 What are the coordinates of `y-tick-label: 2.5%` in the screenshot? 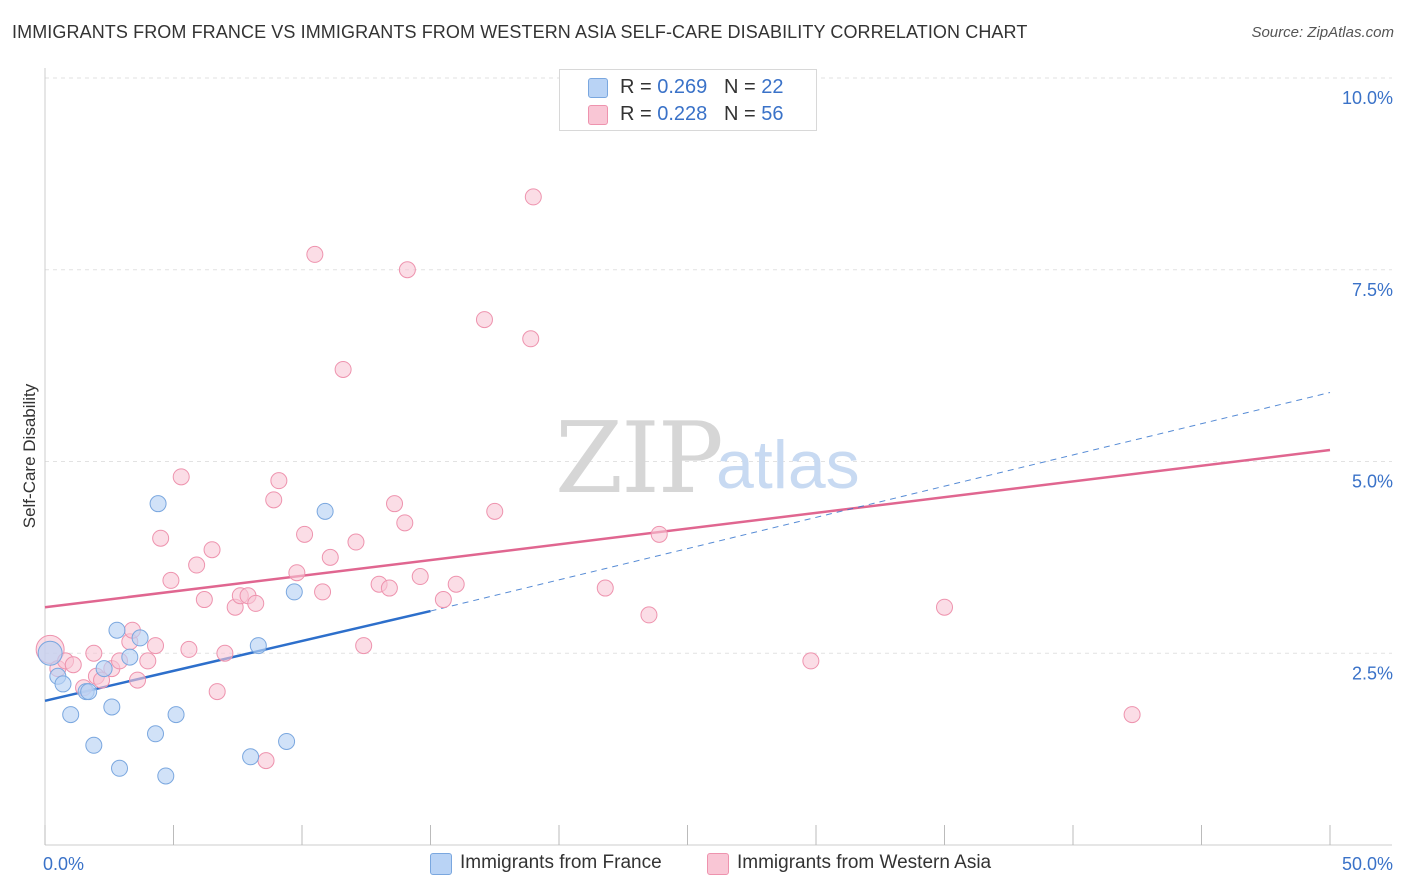 It's located at (1372, 673).